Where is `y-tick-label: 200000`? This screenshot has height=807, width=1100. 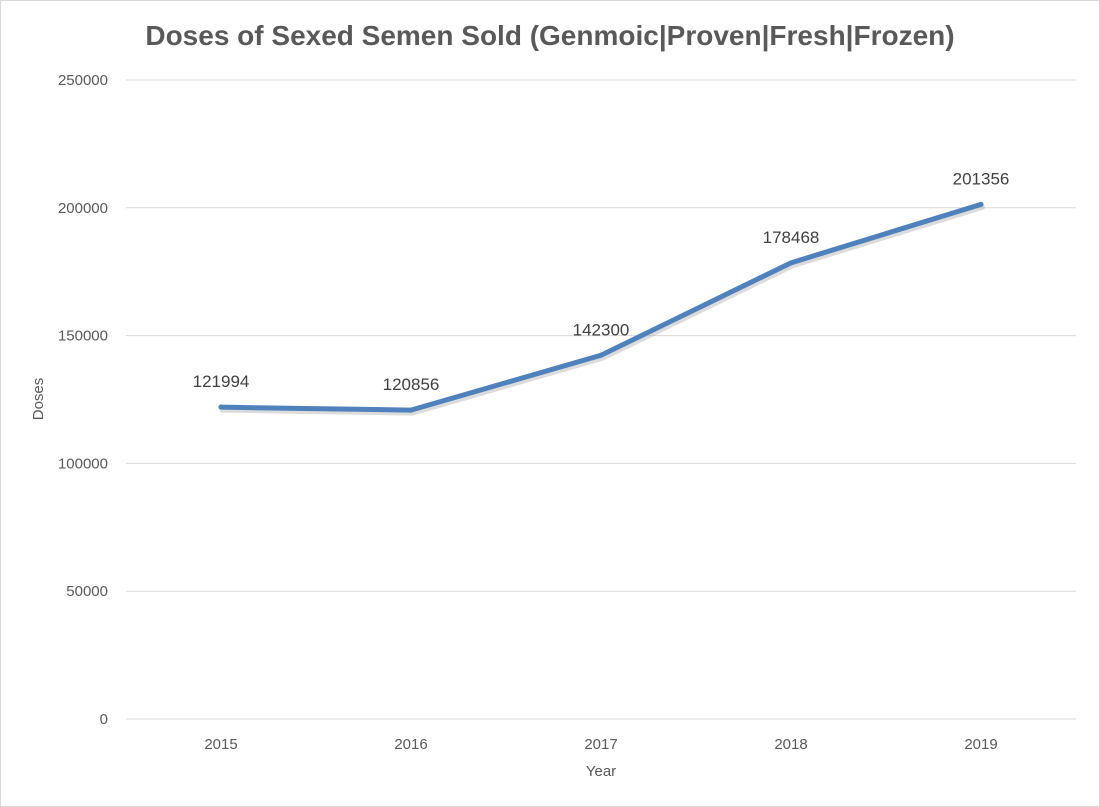
y-tick-label: 200000 is located at coordinates (83, 208).